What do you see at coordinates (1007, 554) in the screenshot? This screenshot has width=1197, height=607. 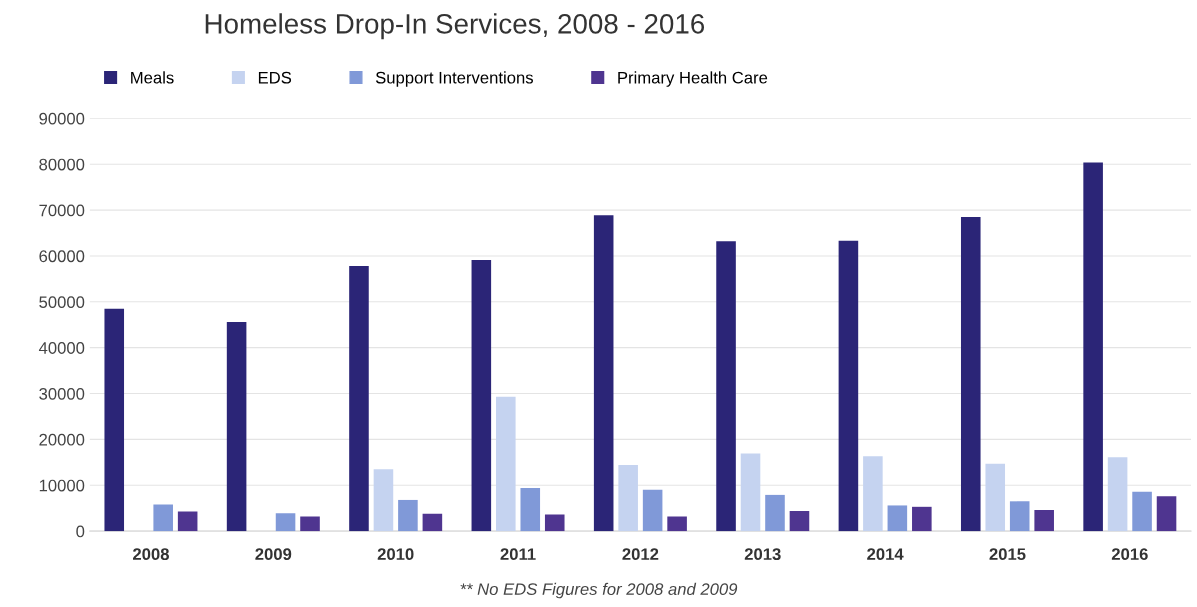 I see `x-tick-label: 2015` at bounding box center [1007, 554].